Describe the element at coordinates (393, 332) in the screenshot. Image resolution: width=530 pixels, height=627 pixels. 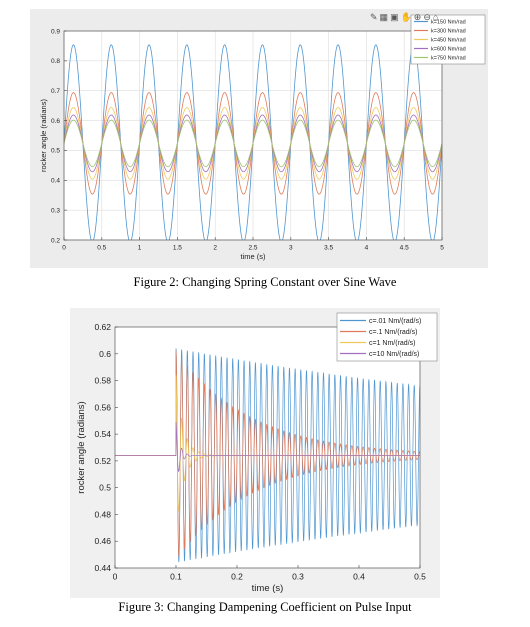
I see `legend-label: c=.1 Nm/(rad/s)` at that location.